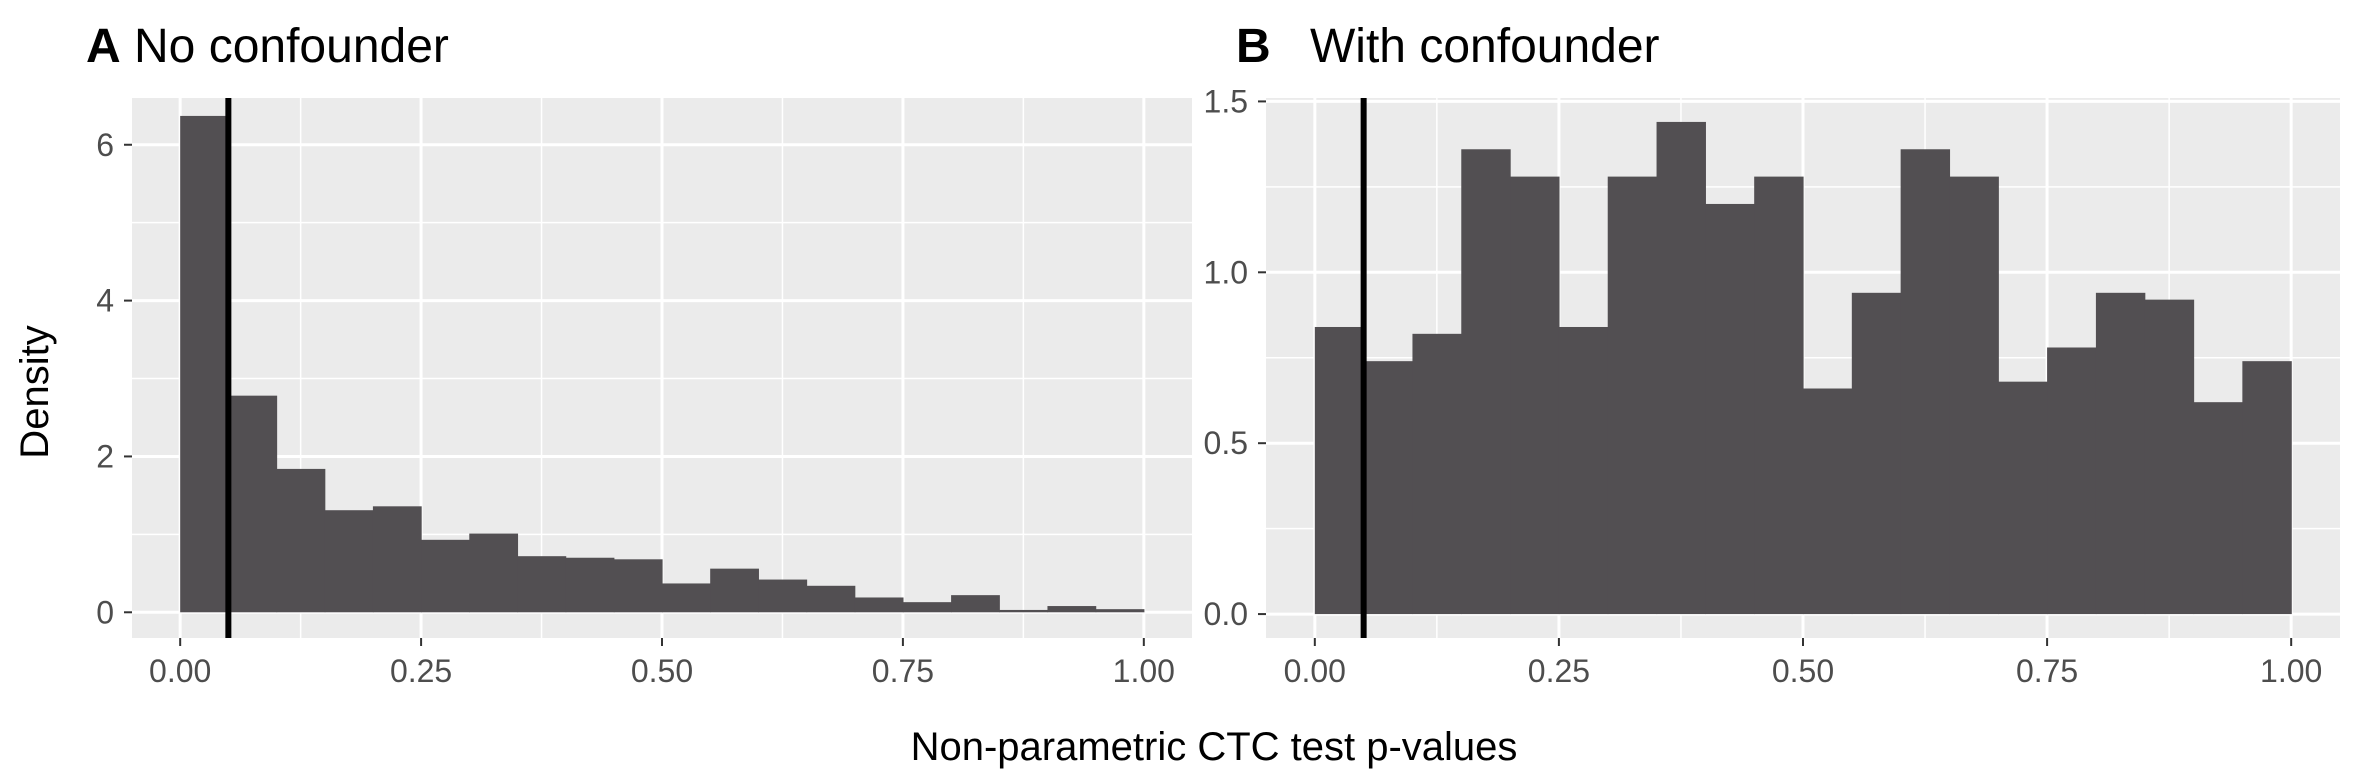 This screenshot has width=2362, height=779. Describe the element at coordinates (103, 46) in the screenshot. I see `panel-a-tag: A` at that location.